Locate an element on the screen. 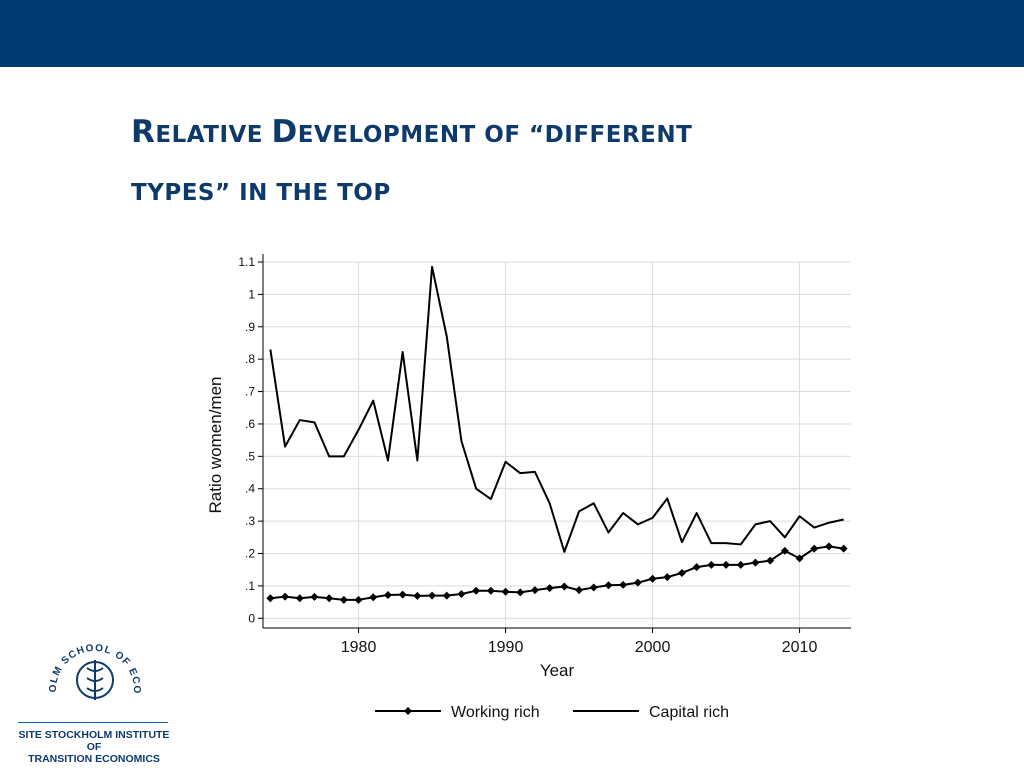 The image size is (1024, 768). slide-title-line-2: TYPES” IN THE TOP is located at coordinates (511, 194).